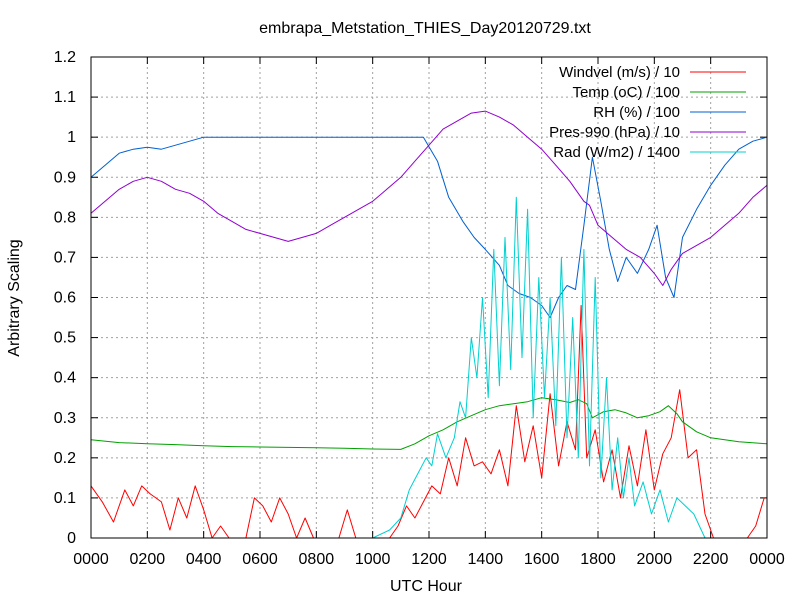 The width and height of the screenshot is (800, 605). What do you see at coordinates (616, 152) in the screenshot?
I see `legend-label: Rad (W/m2) / 1400` at bounding box center [616, 152].